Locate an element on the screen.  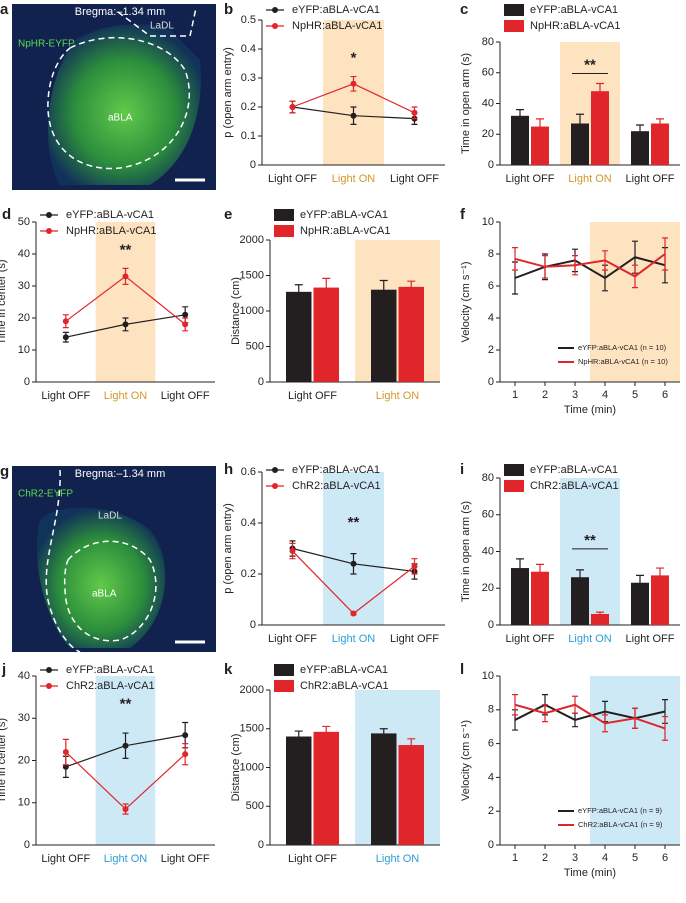
x-tick-label: 5 is located at coordinates (635, 858).